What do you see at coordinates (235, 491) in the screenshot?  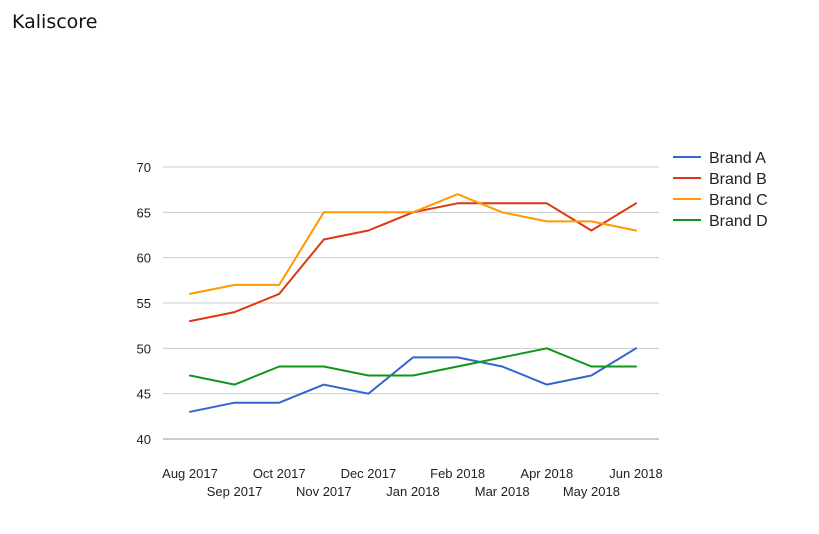 I see `x-tick-label: Sep 2017` at bounding box center [235, 491].